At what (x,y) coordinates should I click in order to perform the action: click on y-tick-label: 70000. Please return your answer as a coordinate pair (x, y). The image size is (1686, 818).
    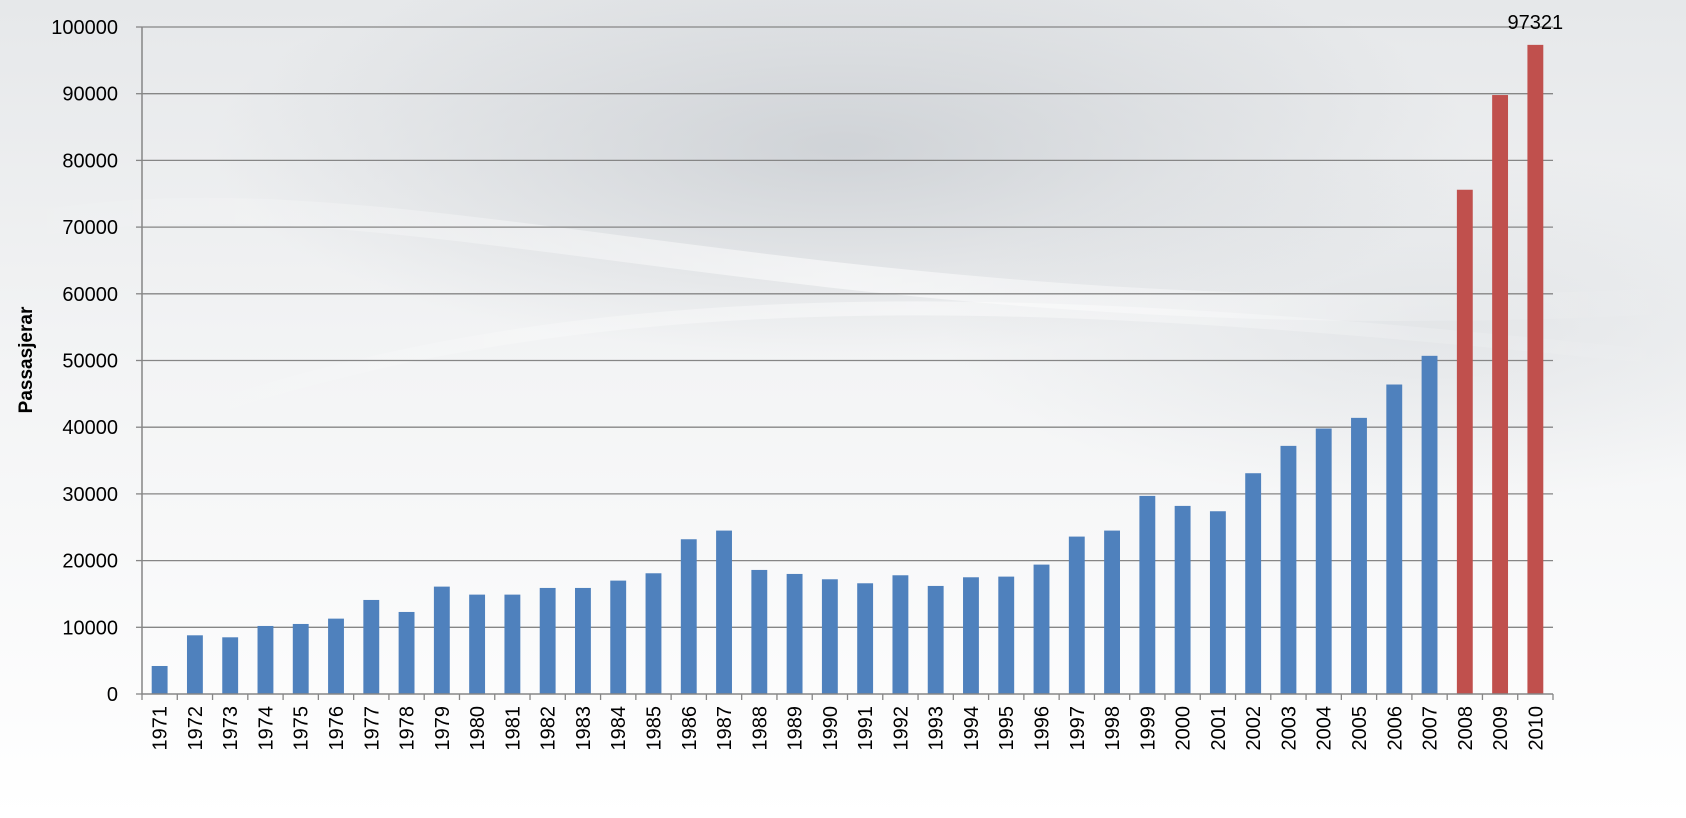
    Looking at the image, I should click on (90, 228).